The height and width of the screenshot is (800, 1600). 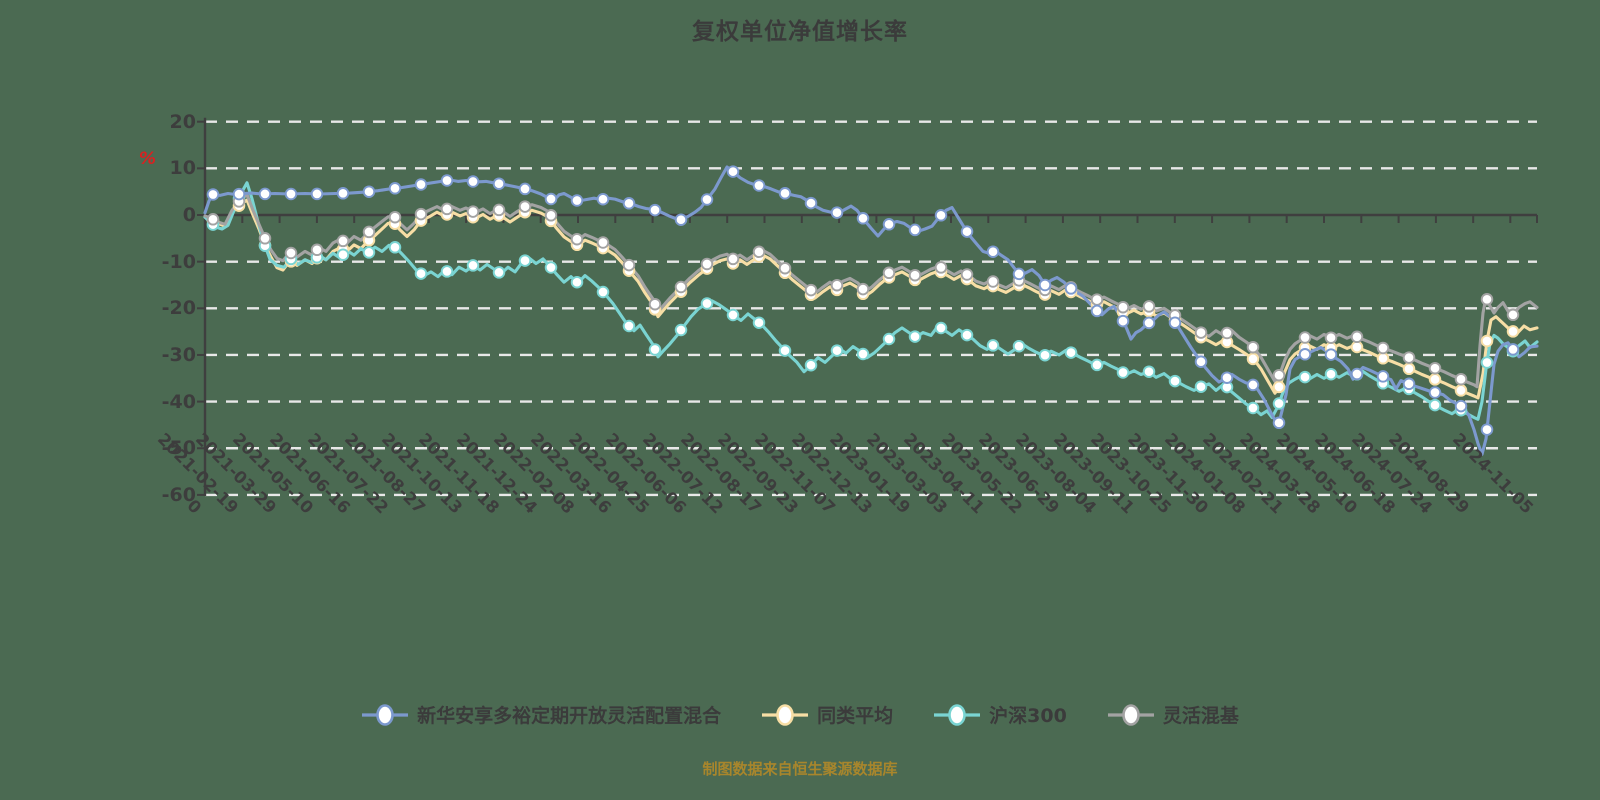 I want to click on legend-label: 同类平均, so click(x=855, y=716).